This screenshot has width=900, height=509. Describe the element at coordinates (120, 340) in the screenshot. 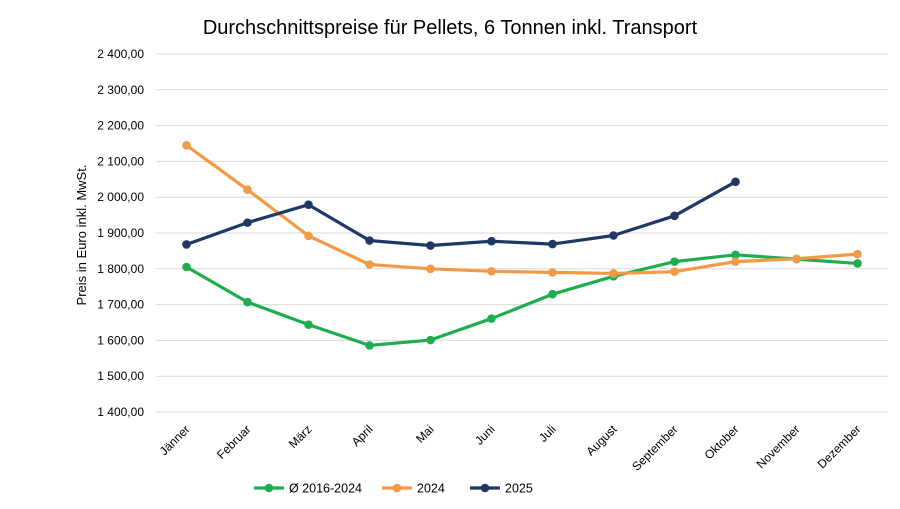

I see `y-tick-label: 1 600,00` at that location.